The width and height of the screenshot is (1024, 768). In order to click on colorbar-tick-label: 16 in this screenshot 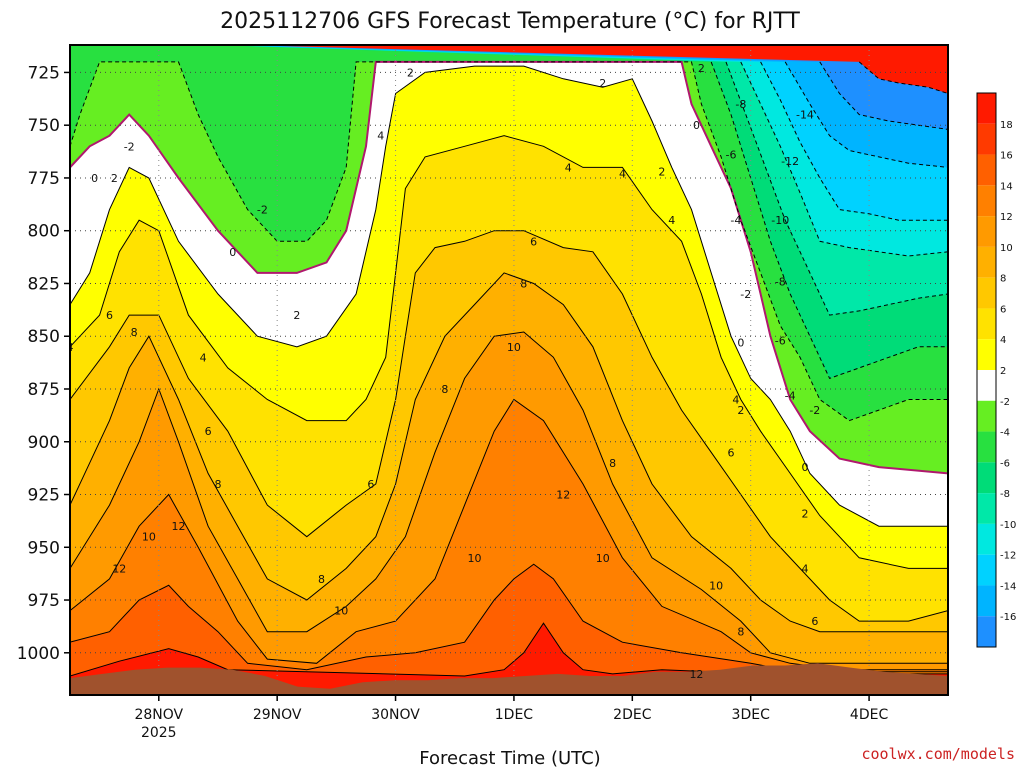, I will do `click(1006, 156)`.